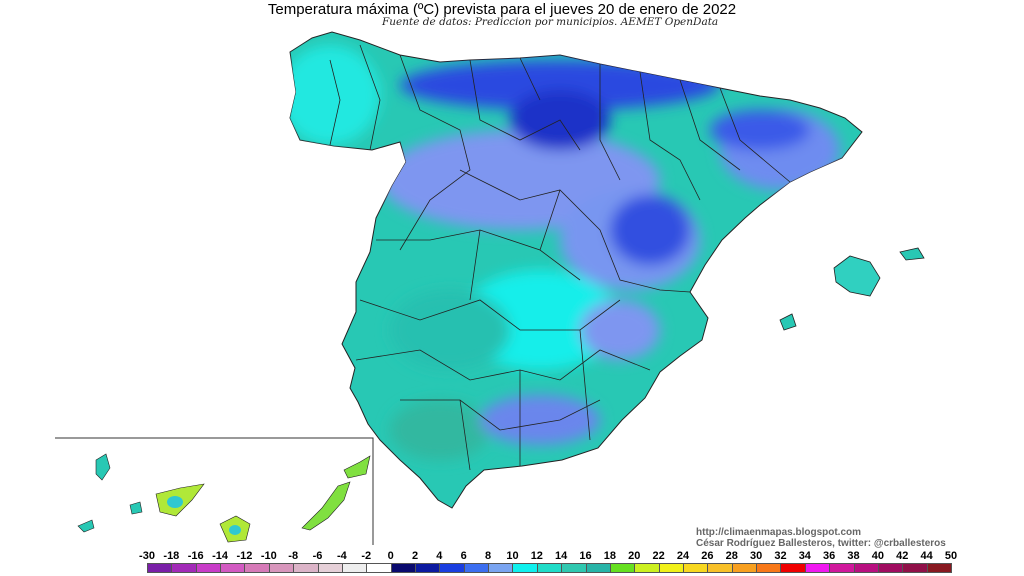 This screenshot has width=1024, height=576. What do you see at coordinates (244, 556) in the screenshot?
I see `legend-label: -12` at bounding box center [244, 556].